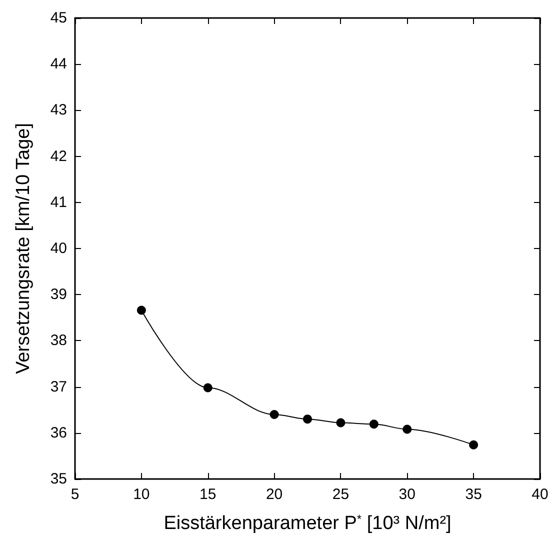  I want to click on y-tick-label: 41, so click(58, 202).